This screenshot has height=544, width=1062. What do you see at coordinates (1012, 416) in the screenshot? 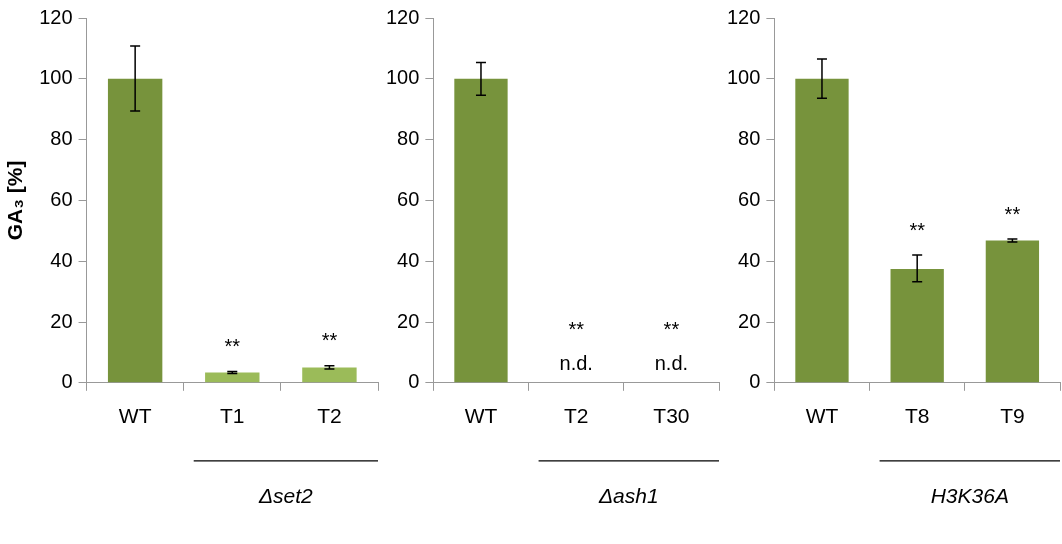
I see `x-tick-label: T9` at bounding box center [1012, 416].